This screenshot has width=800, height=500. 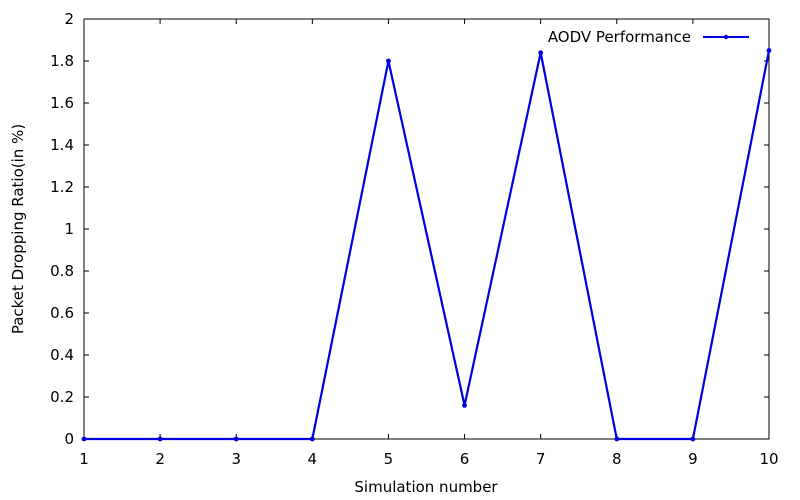 What do you see at coordinates (18, 229) in the screenshot?
I see `y-axis-title: Packet Dropping Ratio(in %)` at bounding box center [18, 229].